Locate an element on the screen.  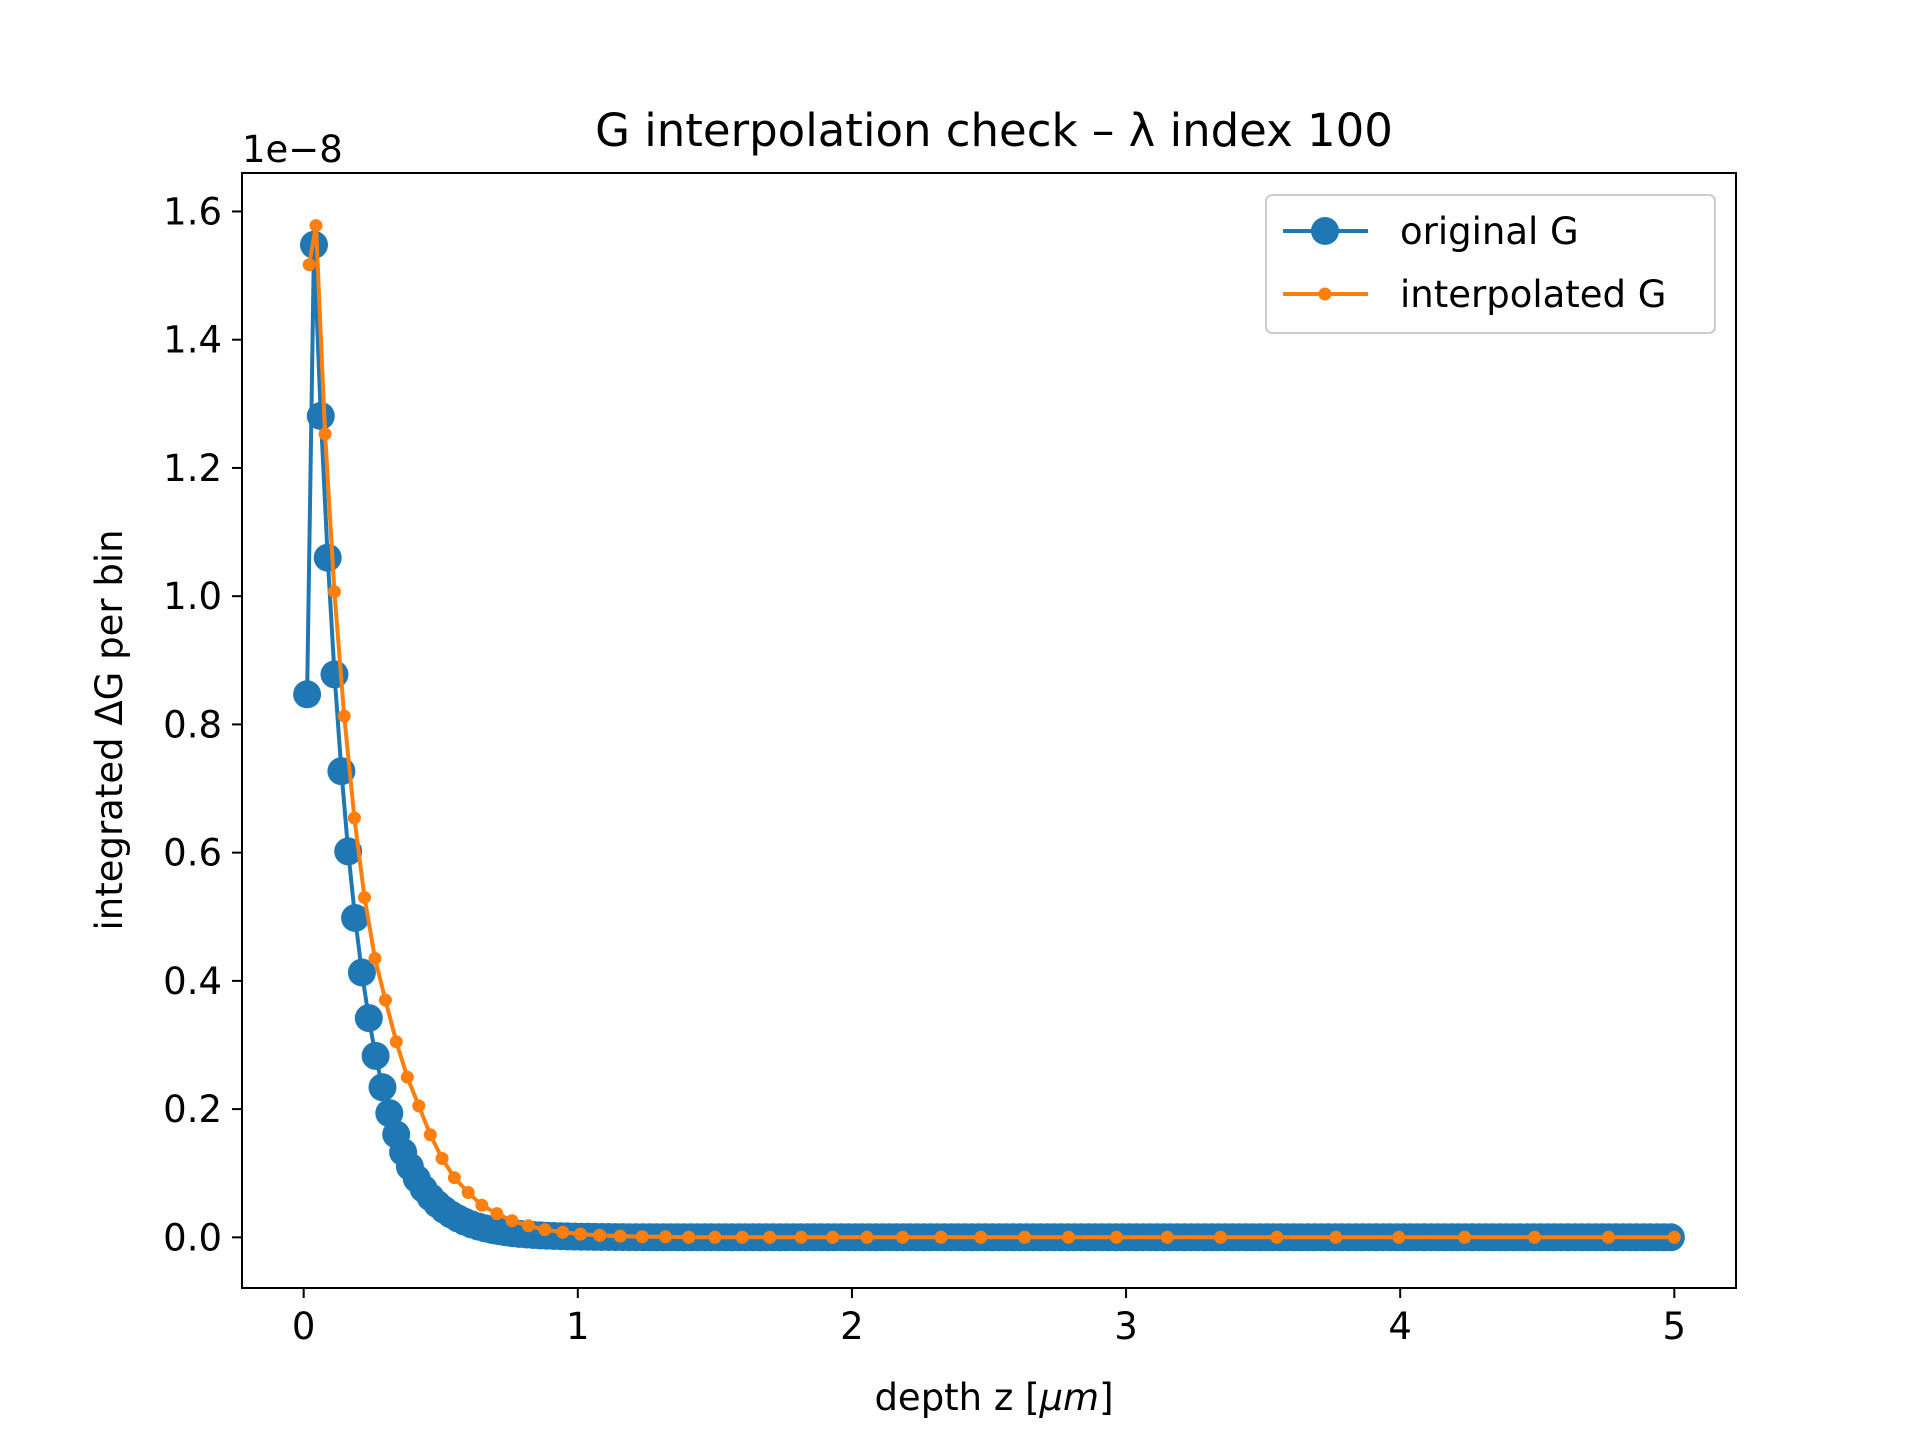
y-axis-label: integrated ΔG per bin is located at coordinates (109, 729).